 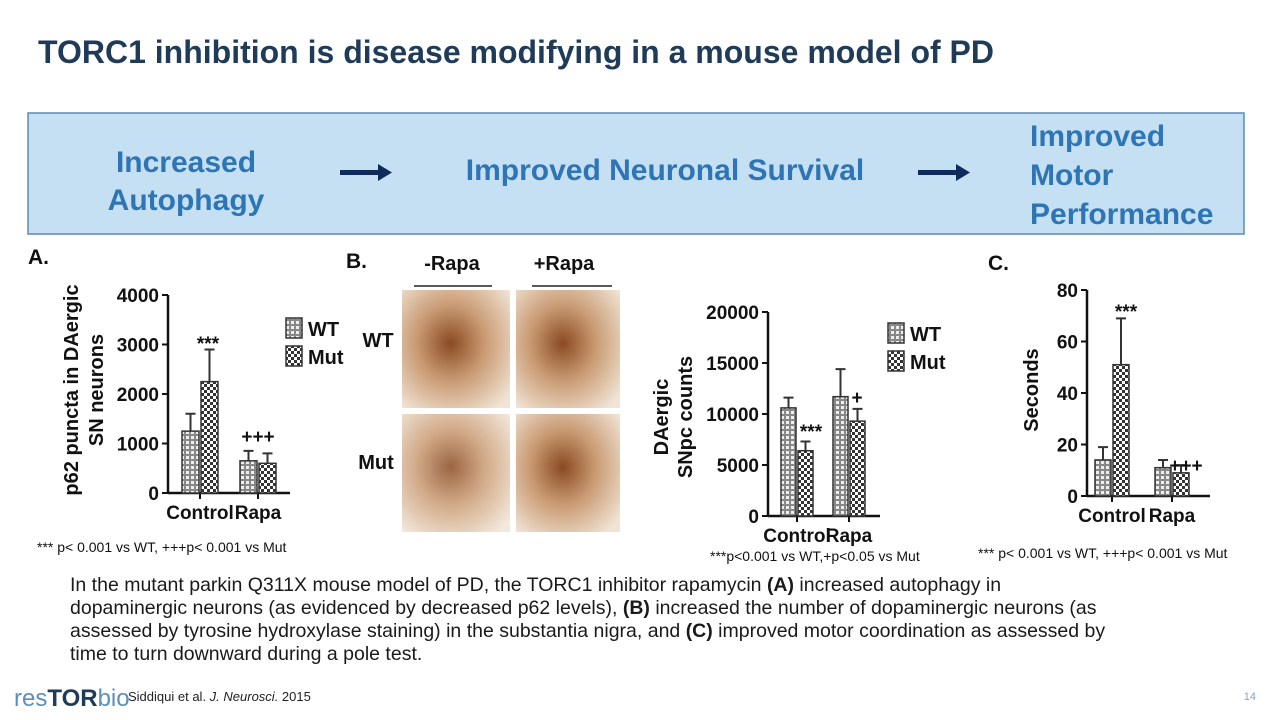 What do you see at coordinates (732, 415) in the screenshot?
I see `y-tick-label: 10000` at bounding box center [732, 415].